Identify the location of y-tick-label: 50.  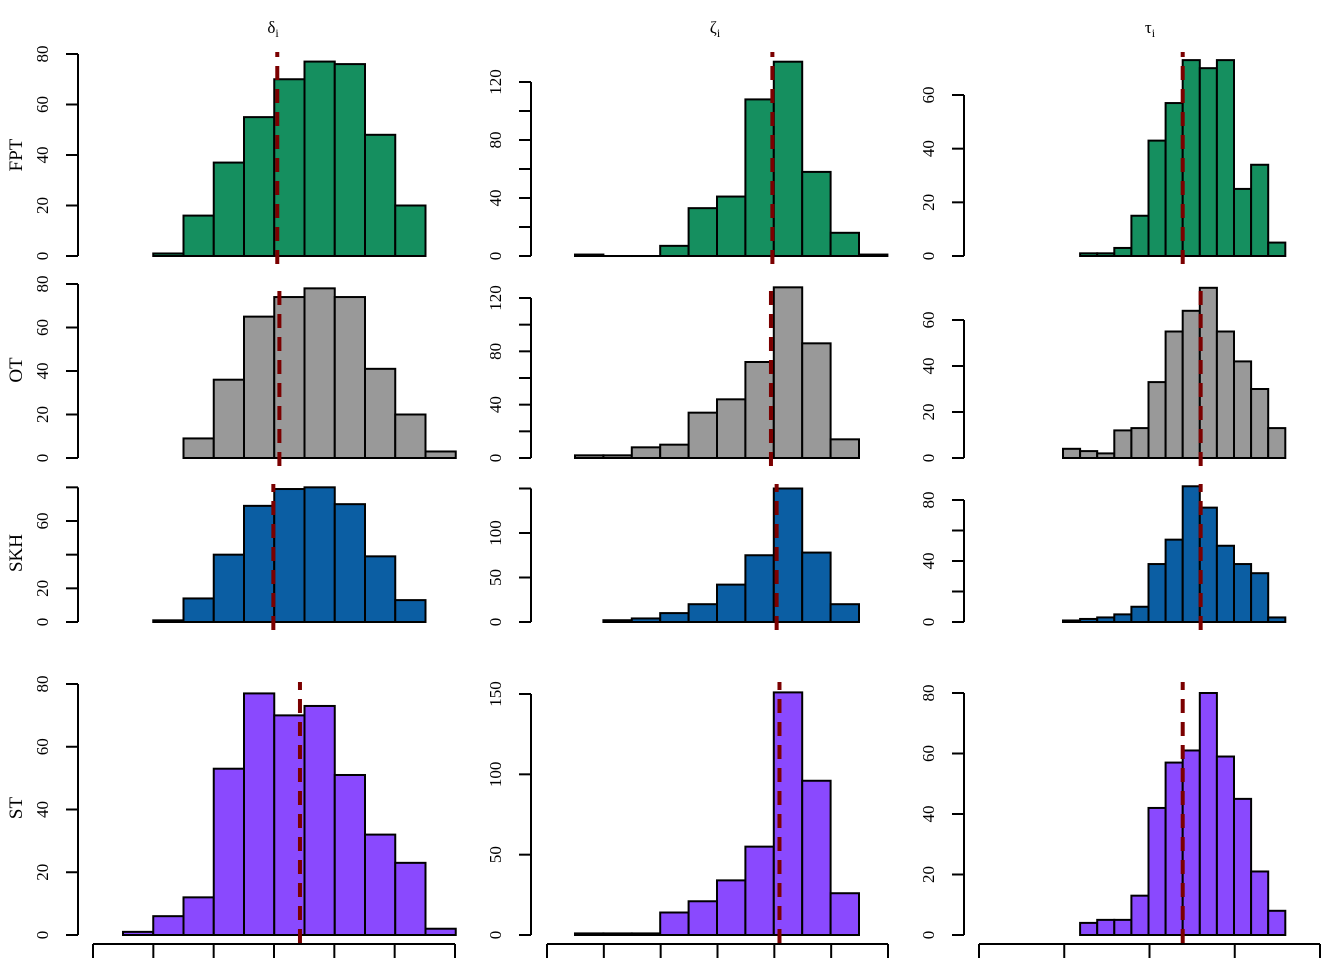
(495, 854).